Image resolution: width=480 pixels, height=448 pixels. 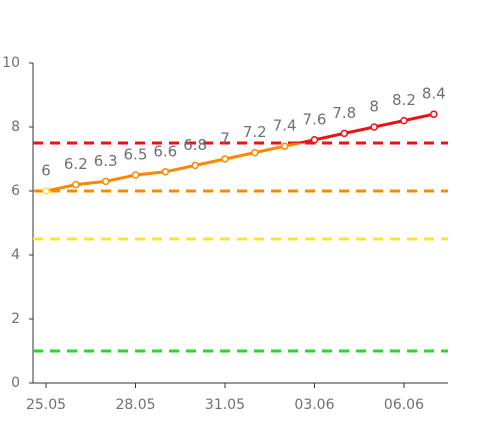 I want to click on value-label: 6.2, so click(x=76, y=164).